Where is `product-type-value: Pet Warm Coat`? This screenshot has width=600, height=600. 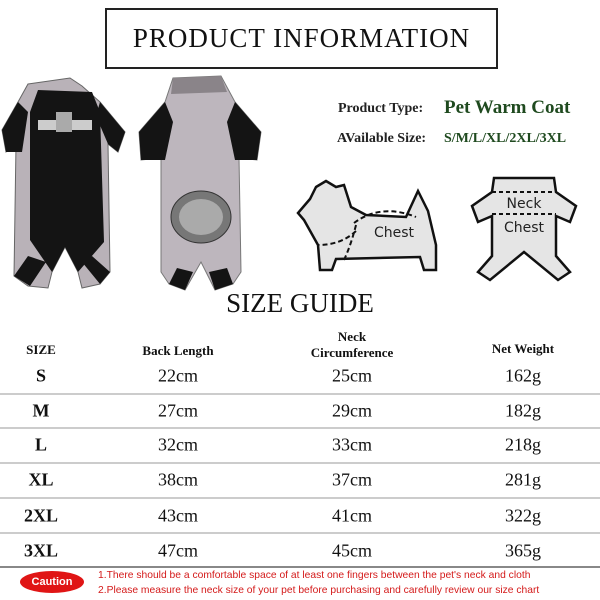 product-type-value: Pet Warm Coat is located at coordinates (507, 107).